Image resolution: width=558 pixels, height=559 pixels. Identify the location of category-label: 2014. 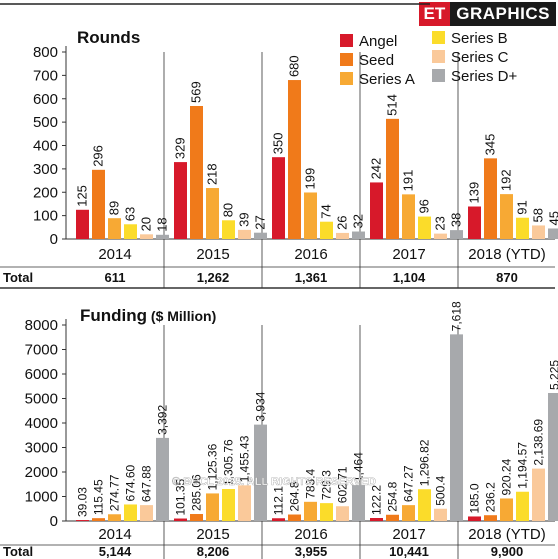
(114, 254).